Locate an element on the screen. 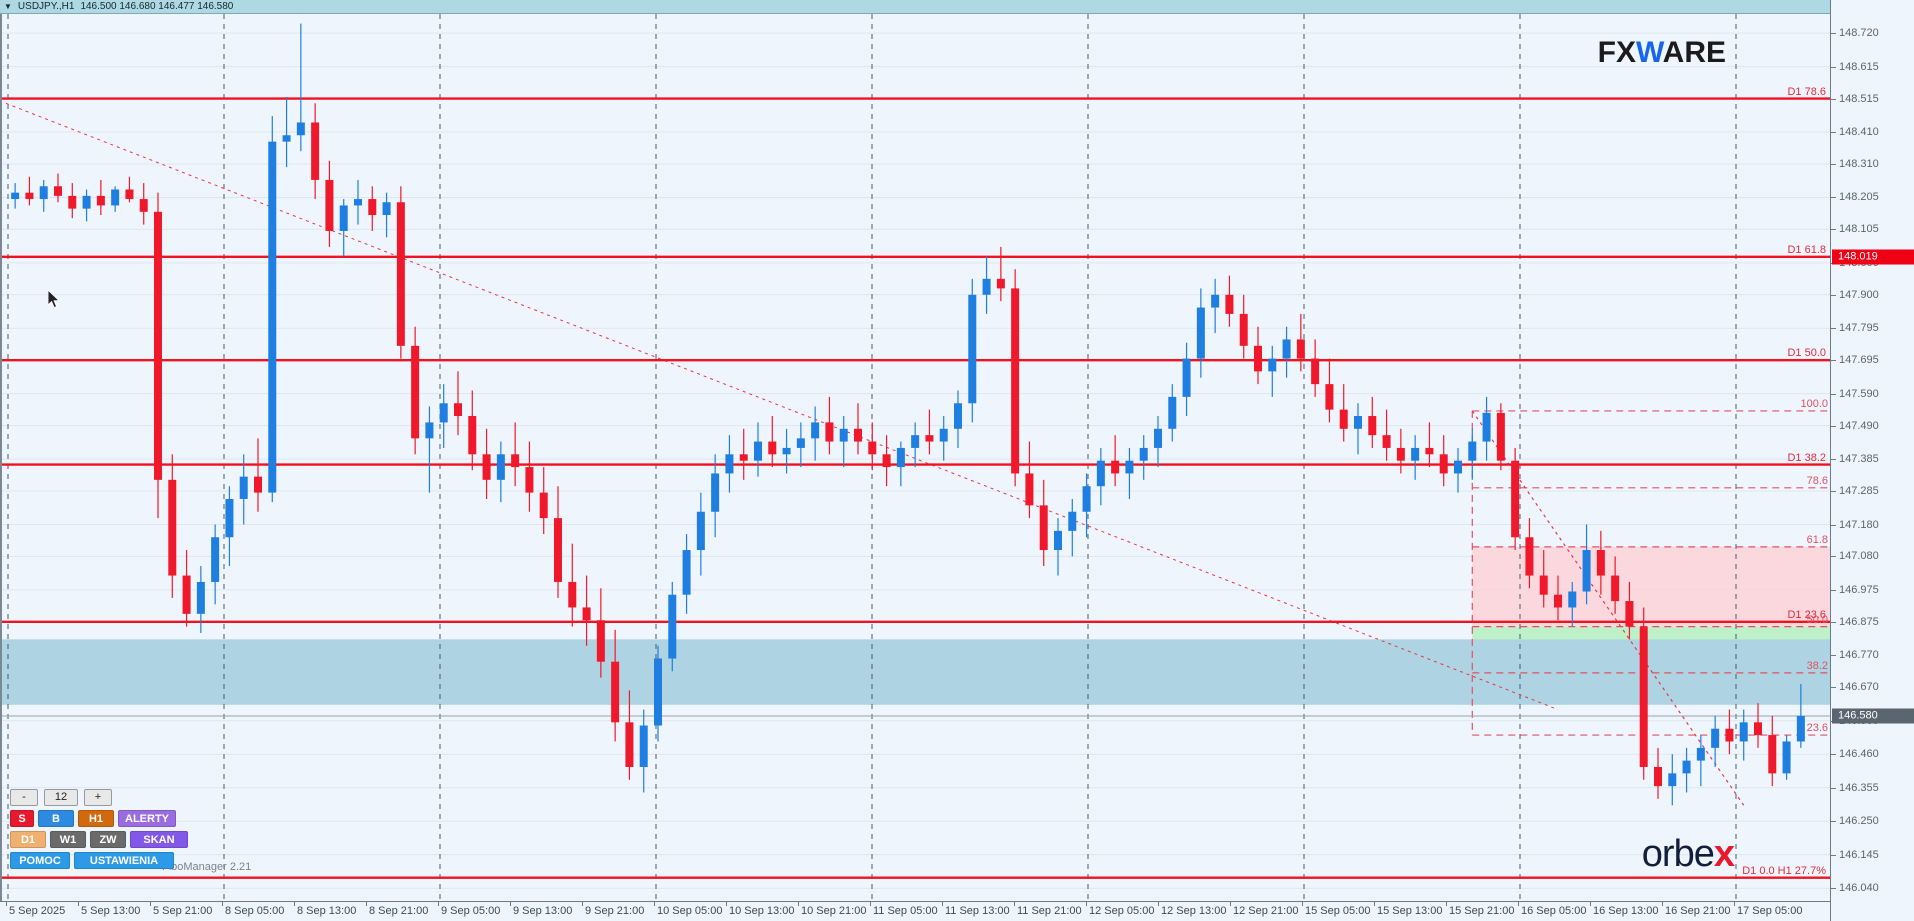  fxware-logo: FXWARE is located at coordinates (1662, 53).